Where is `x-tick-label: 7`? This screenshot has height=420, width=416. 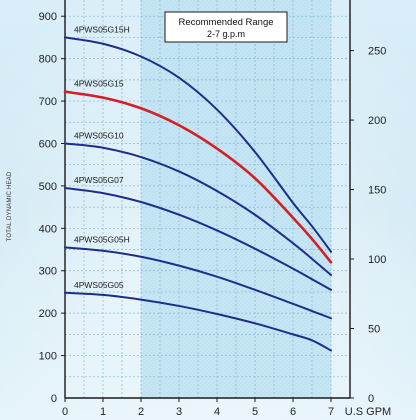
x-tick-label: 7 is located at coordinates (331, 412).